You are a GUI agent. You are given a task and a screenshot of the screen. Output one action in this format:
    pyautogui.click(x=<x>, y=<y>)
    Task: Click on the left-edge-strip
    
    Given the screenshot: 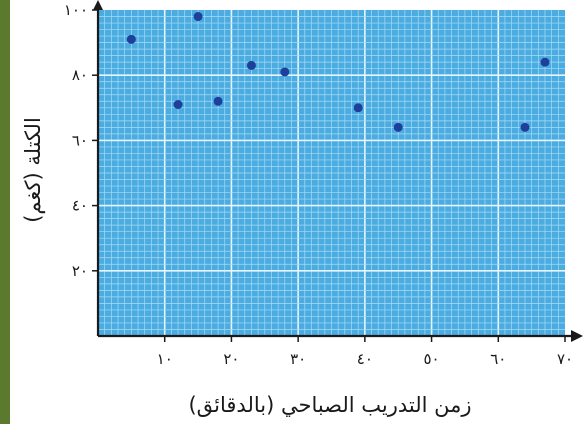 What is the action you would take?
    pyautogui.click(x=5, y=212)
    